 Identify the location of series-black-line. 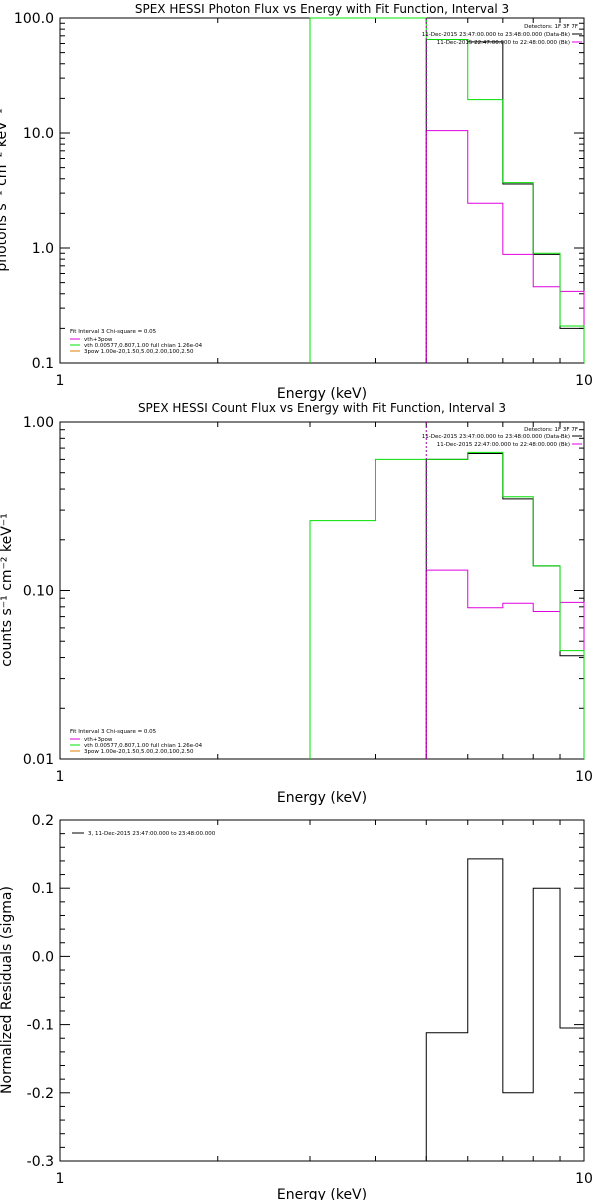
(505, 1009).